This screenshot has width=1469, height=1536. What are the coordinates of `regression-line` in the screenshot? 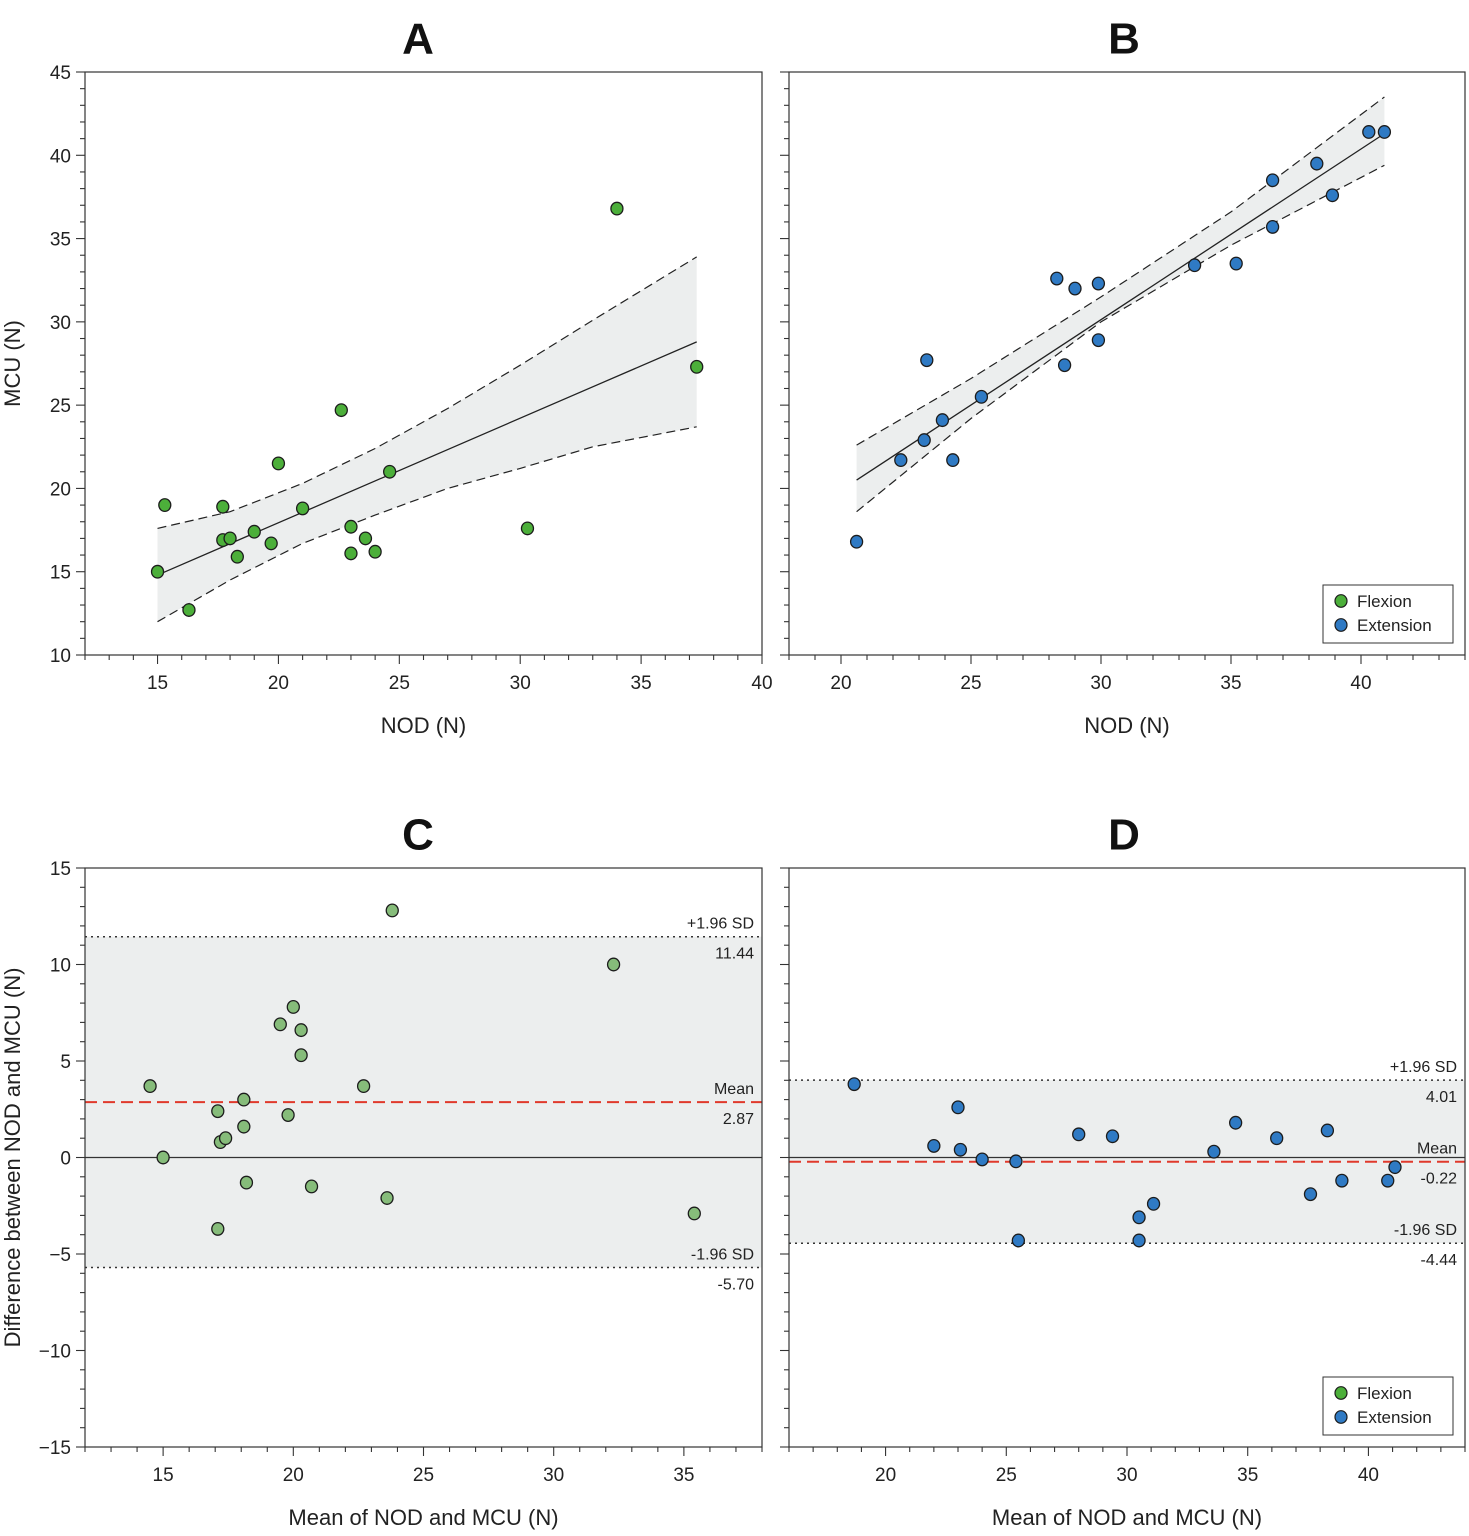 It's located at (427, 458).